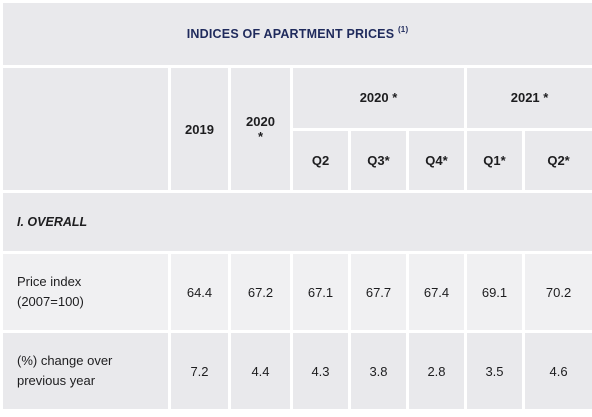 Image resolution: width=592 pixels, height=417 pixels. What do you see at coordinates (260, 371) in the screenshot?
I see `table-cell: 4.4` at bounding box center [260, 371].